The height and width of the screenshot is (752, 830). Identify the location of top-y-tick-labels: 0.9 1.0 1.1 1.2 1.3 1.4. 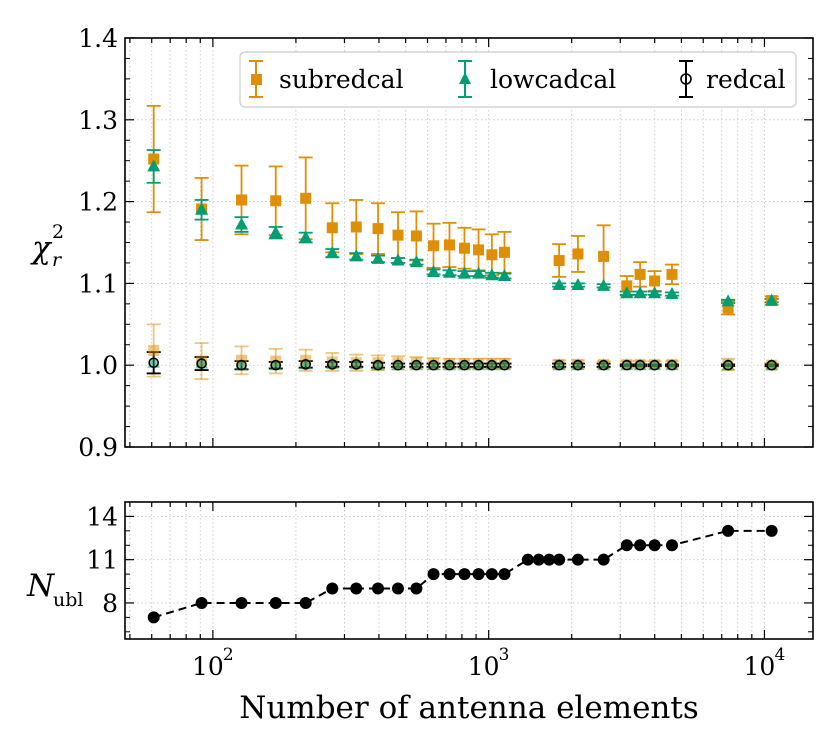
(98, 243).